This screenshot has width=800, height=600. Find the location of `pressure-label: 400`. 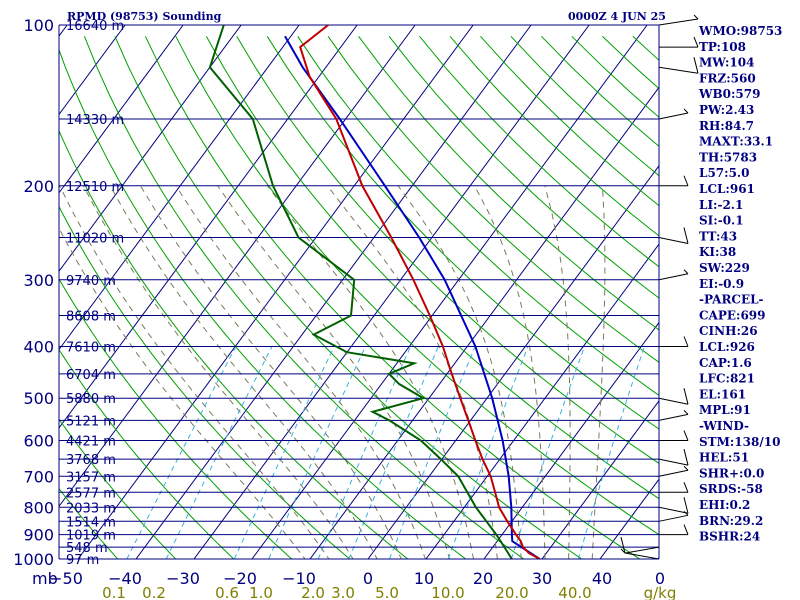

pressure-label: 400 is located at coordinates (38, 347).